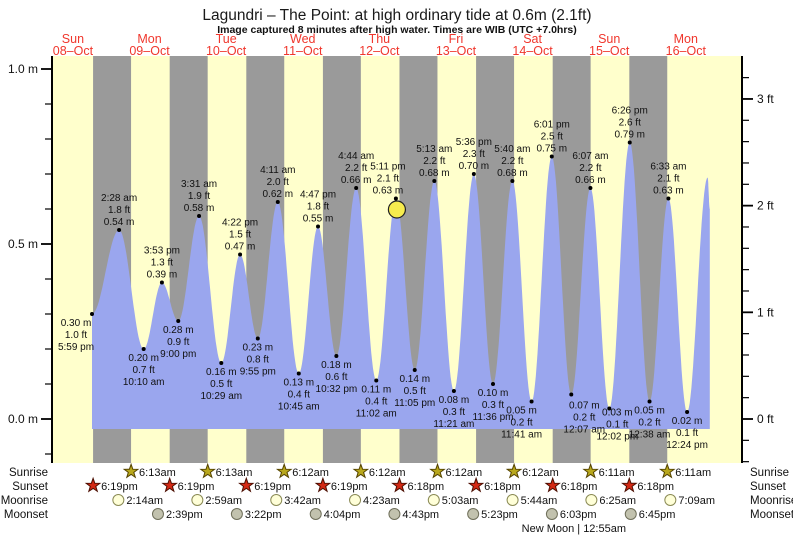 The image size is (793, 539). I want to click on moon-phase-note: New Moon | 12:55am, so click(574, 529).